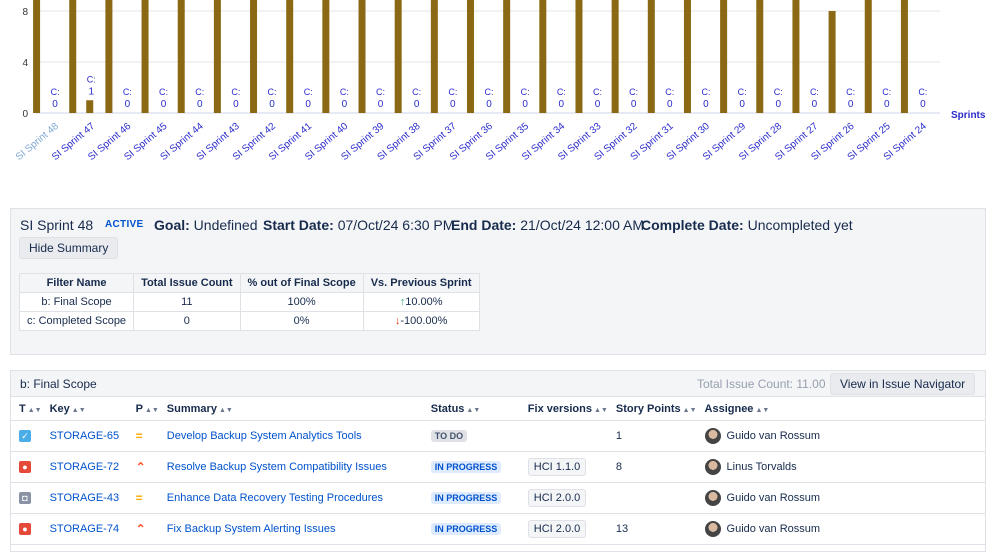 The width and height of the screenshot is (999, 552). I want to click on bug-icon: ●, so click(25, 529).